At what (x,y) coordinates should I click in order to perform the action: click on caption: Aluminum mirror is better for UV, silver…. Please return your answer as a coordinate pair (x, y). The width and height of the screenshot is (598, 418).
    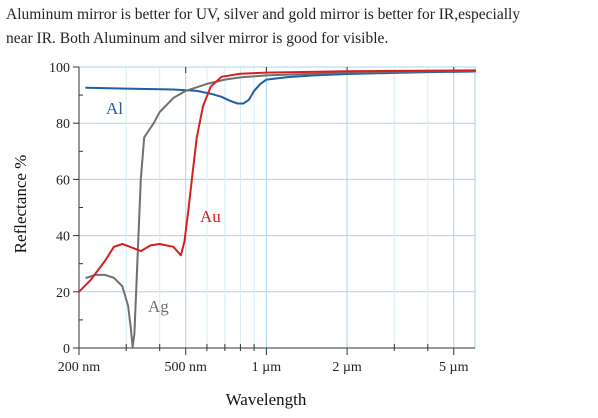
    Looking at the image, I should click on (300, 27).